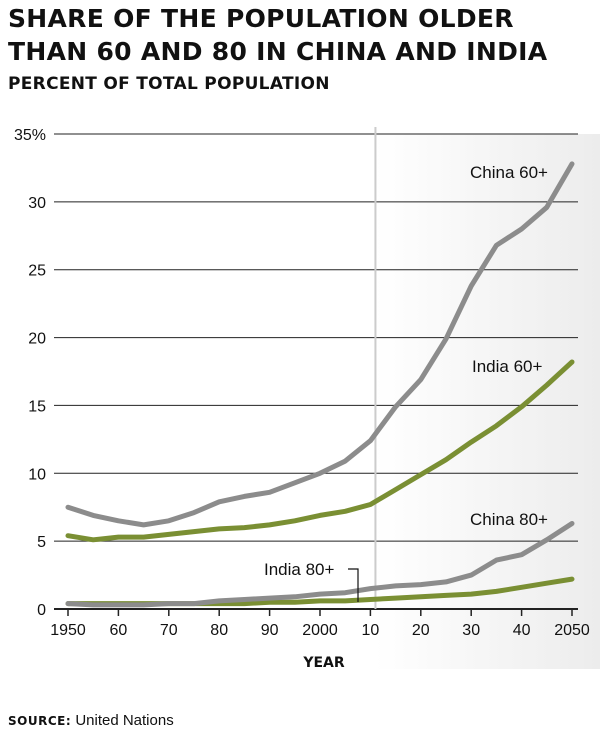 This screenshot has height=735, width=600. Describe the element at coordinates (68, 630) in the screenshot. I see `x-tick-label: 1950` at that location.